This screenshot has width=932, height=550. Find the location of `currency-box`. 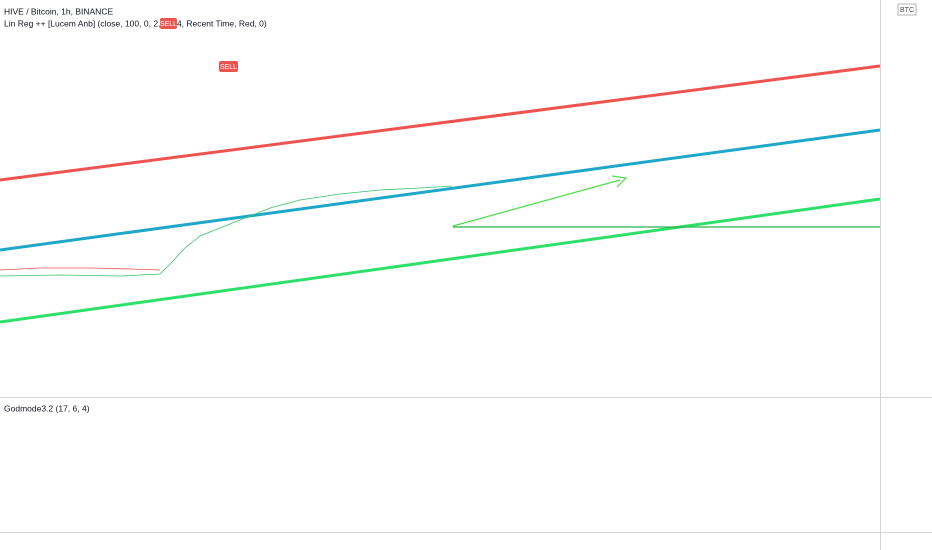

currency-box is located at coordinates (907, 9).